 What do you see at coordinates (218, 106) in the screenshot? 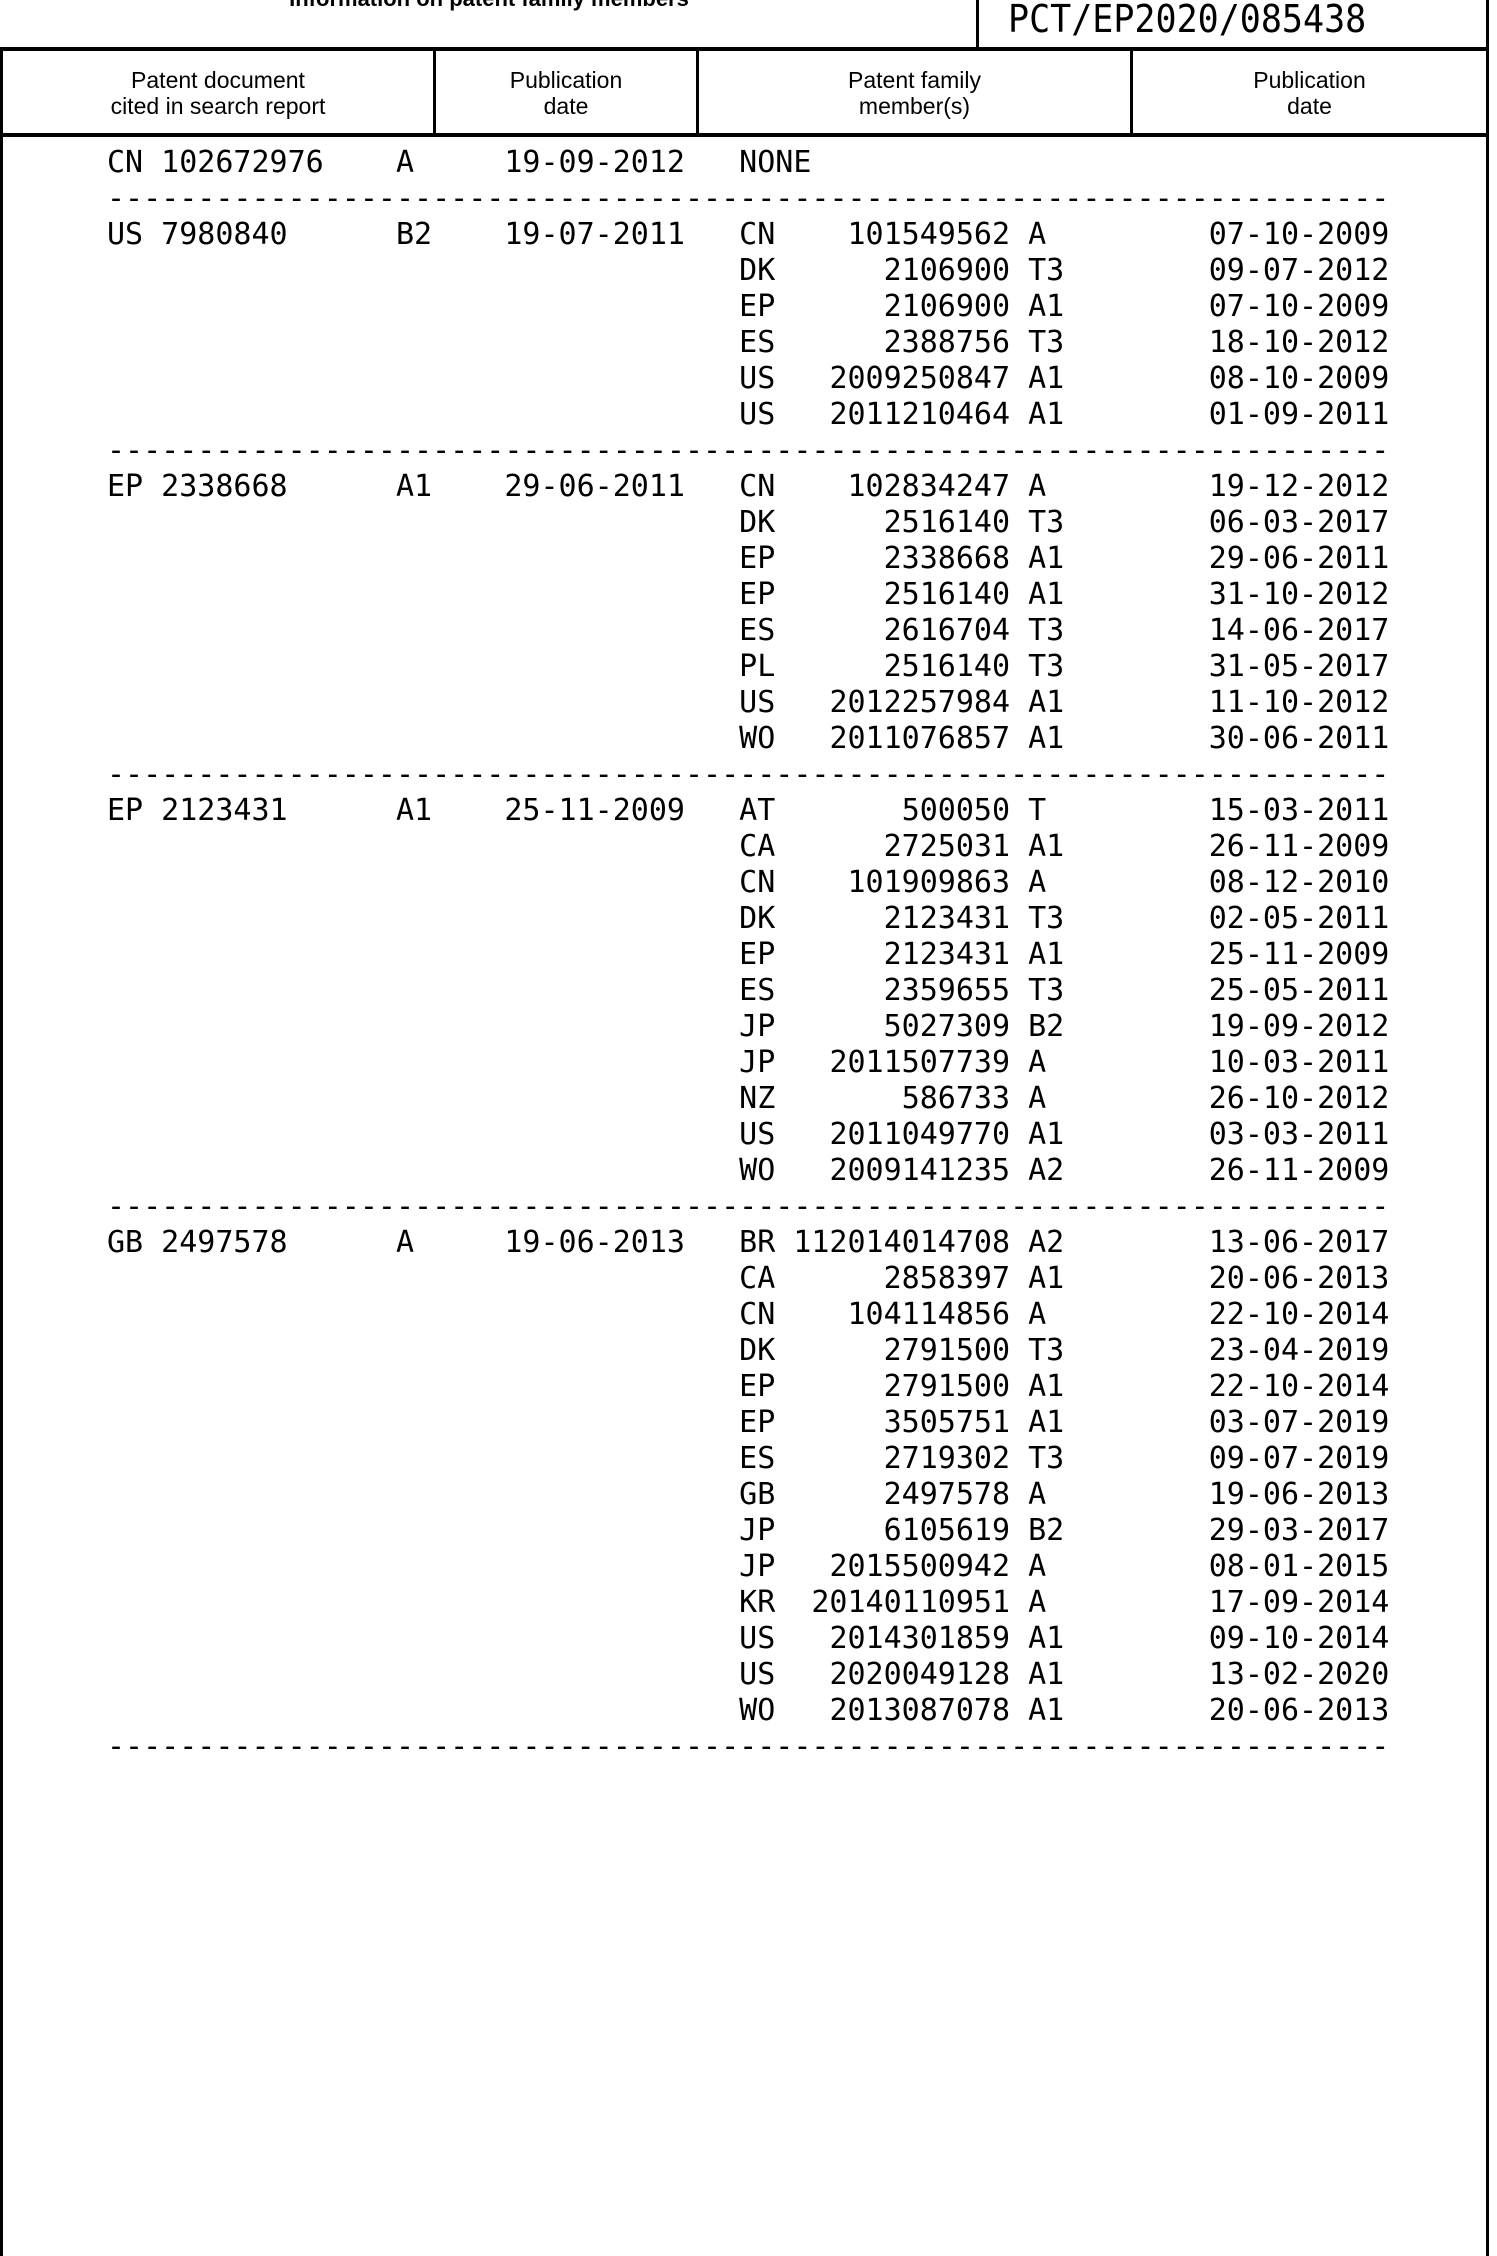
I see `header-line: cited in search report` at bounding box center [218, 106].